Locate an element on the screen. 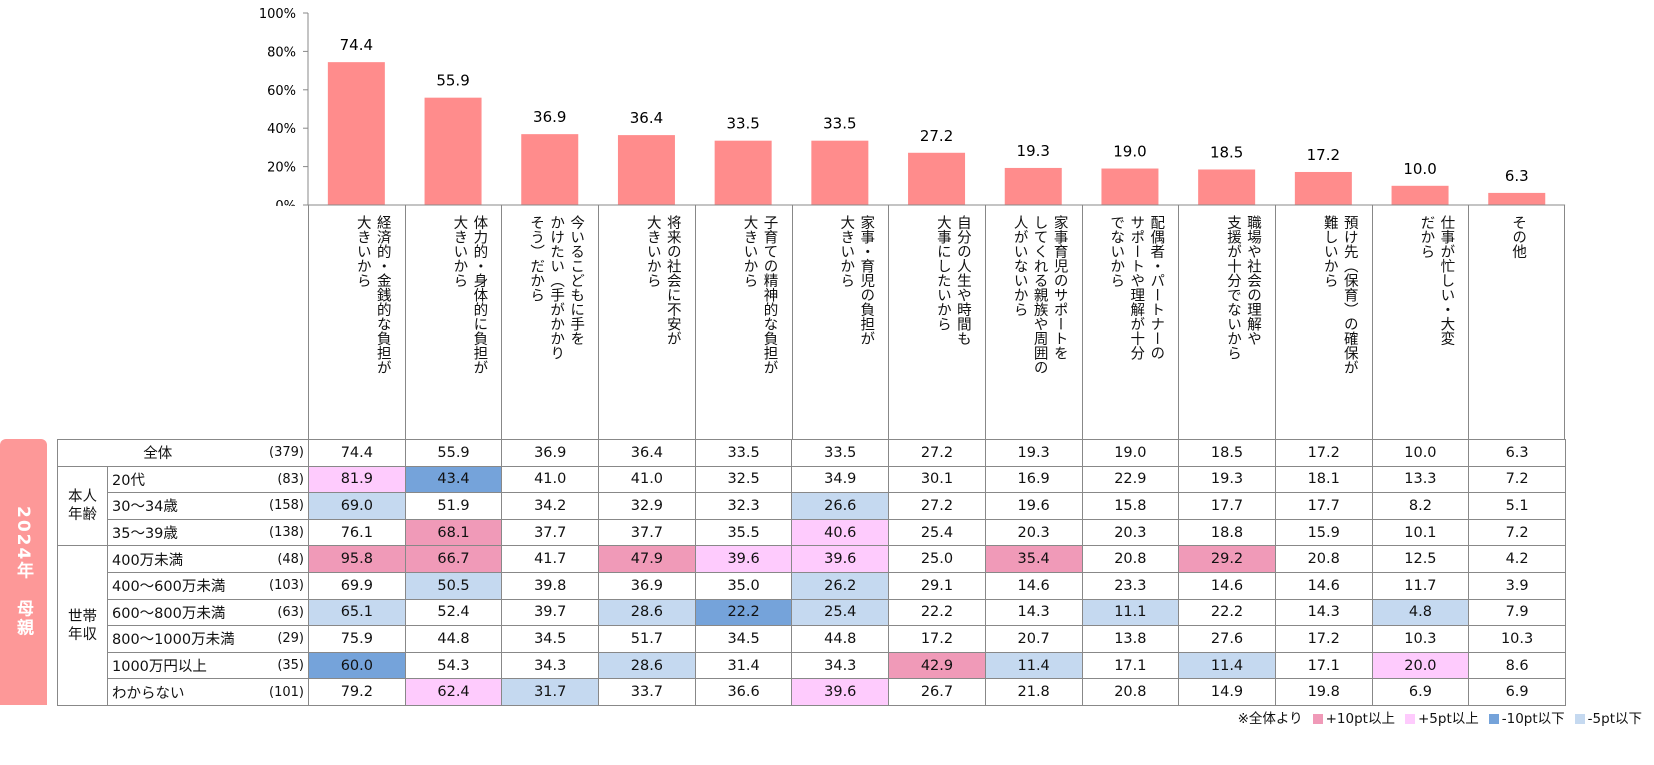  legend-item: +10pt以上 is located at coordinates (1353, 717).